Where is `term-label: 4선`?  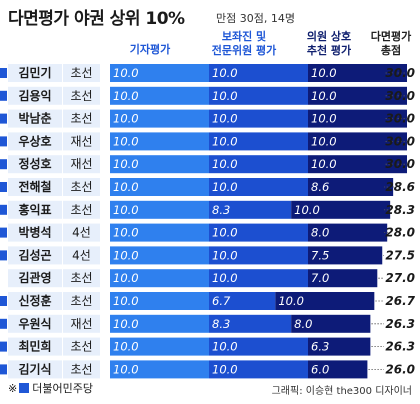 term-label: 4선 is located at coordinates (81, 255).